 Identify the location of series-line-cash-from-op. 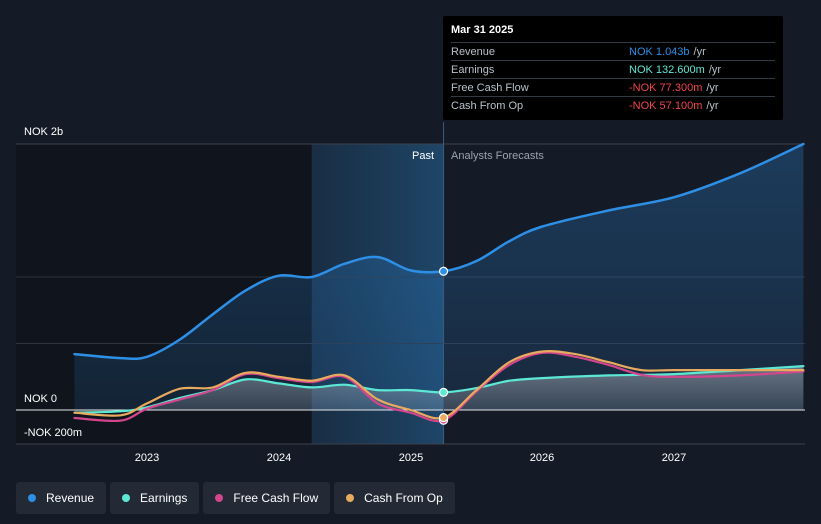
(439, 385).